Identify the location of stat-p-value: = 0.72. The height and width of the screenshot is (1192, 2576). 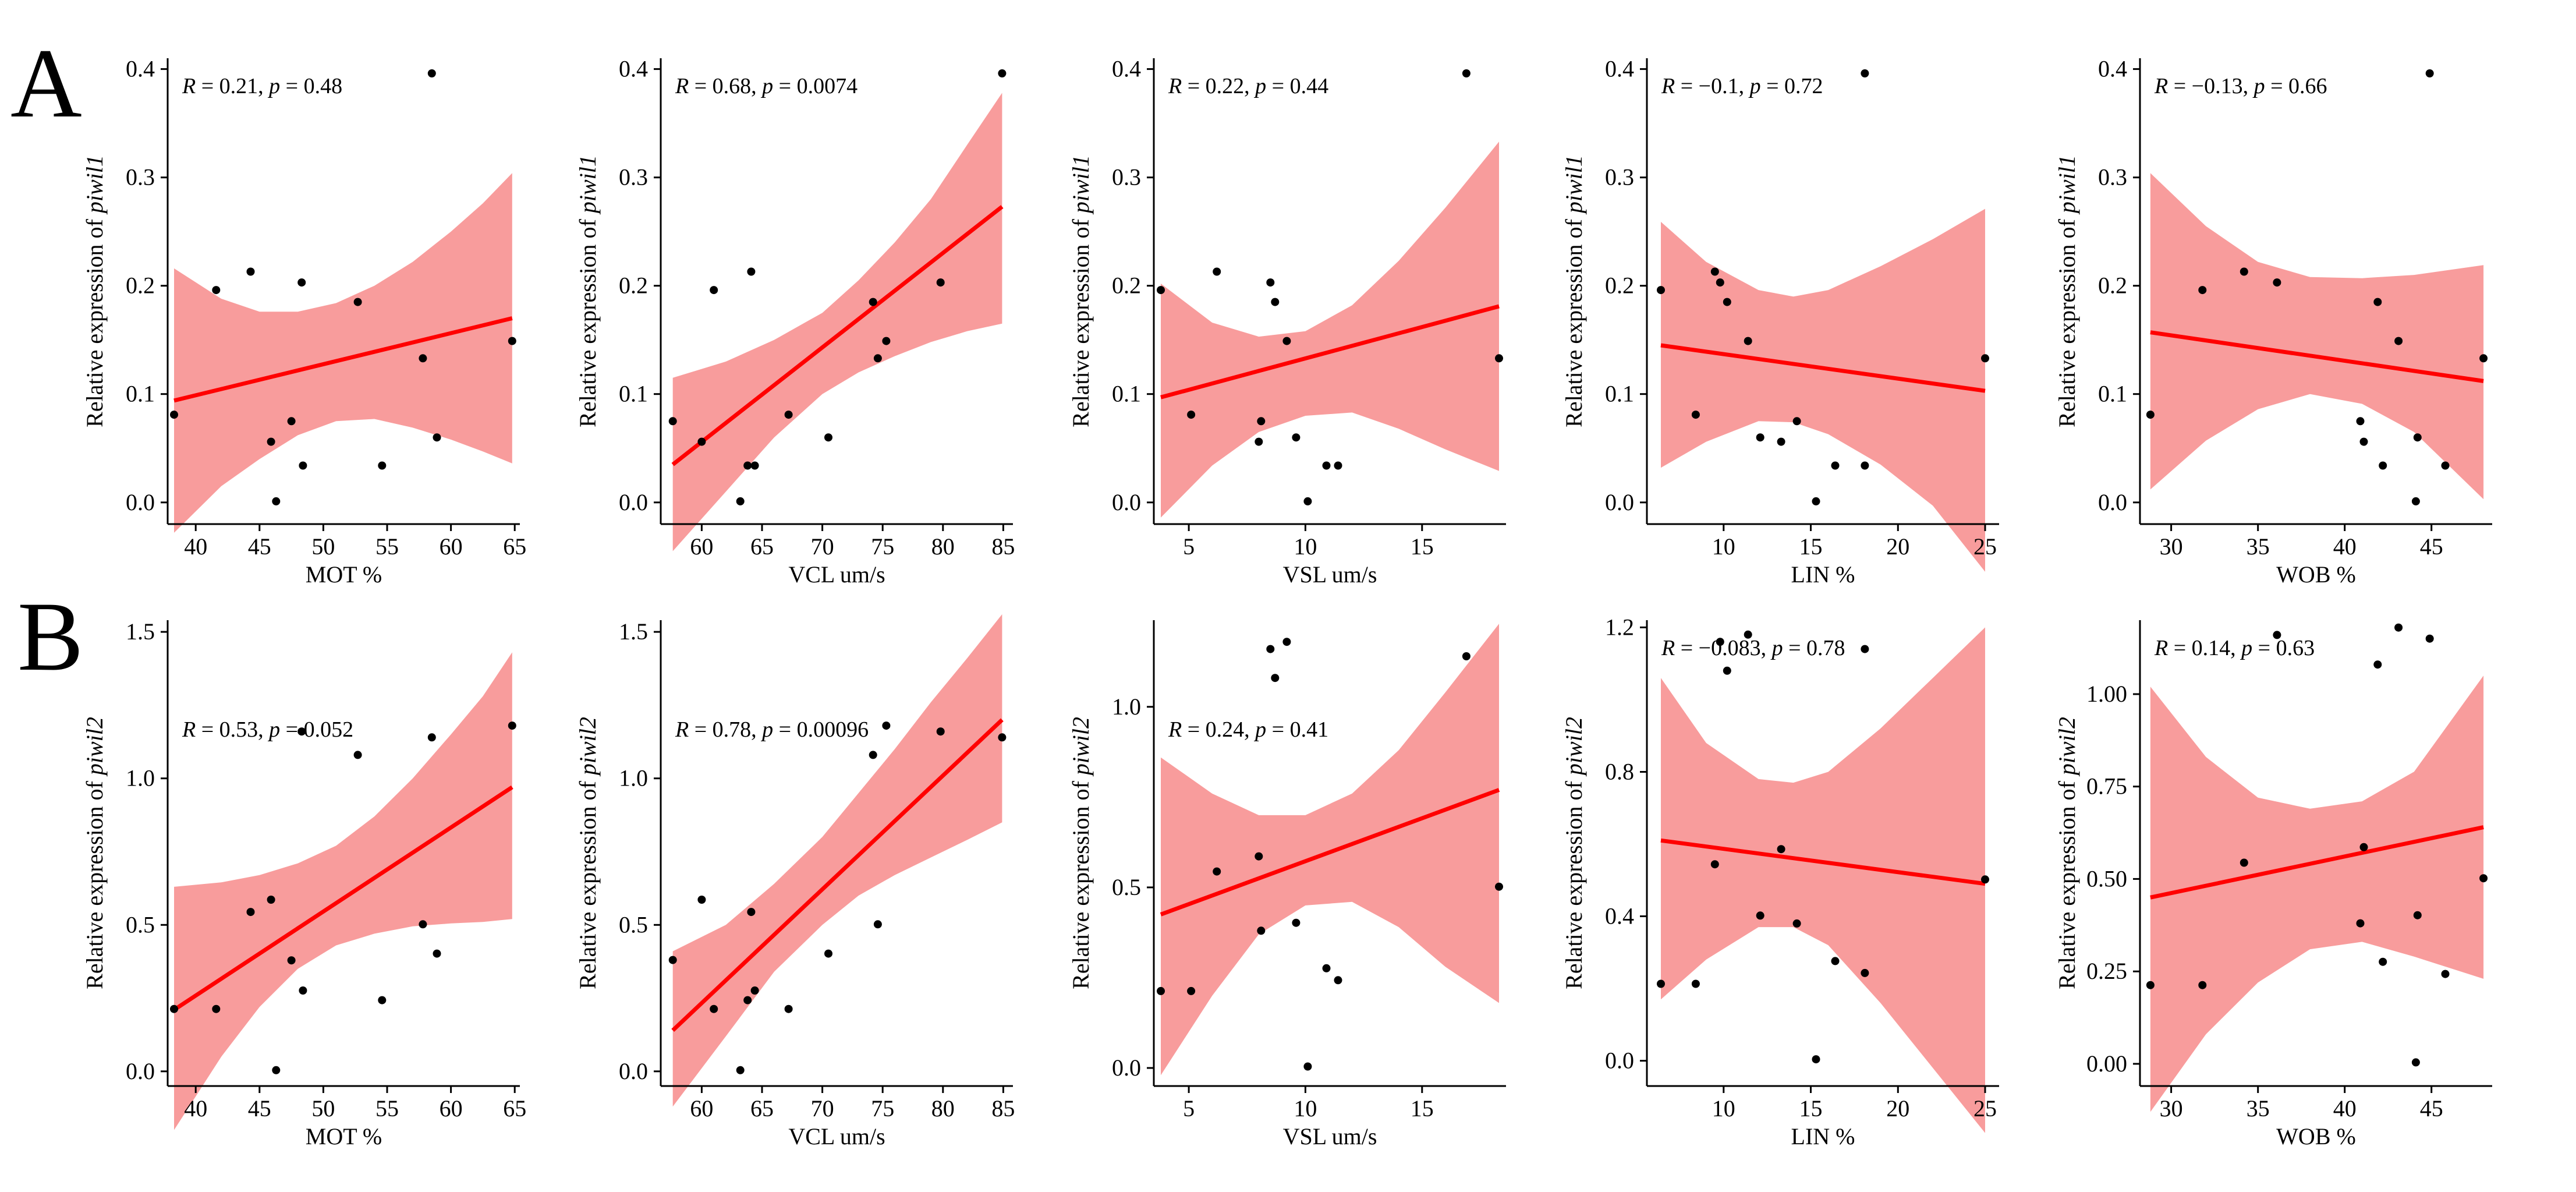
(1792, 86).